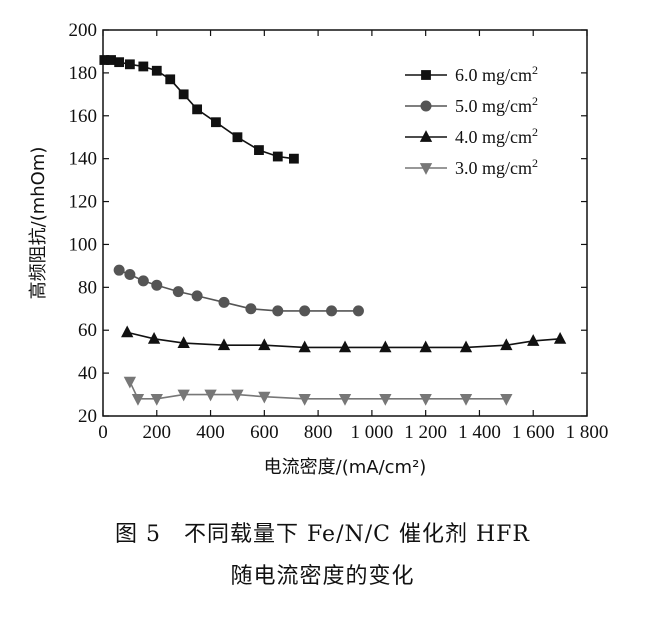 This screenshot has height=617, width=645. I want to click on legend-label: 4.0 mg/cm2, so click(496, 136).